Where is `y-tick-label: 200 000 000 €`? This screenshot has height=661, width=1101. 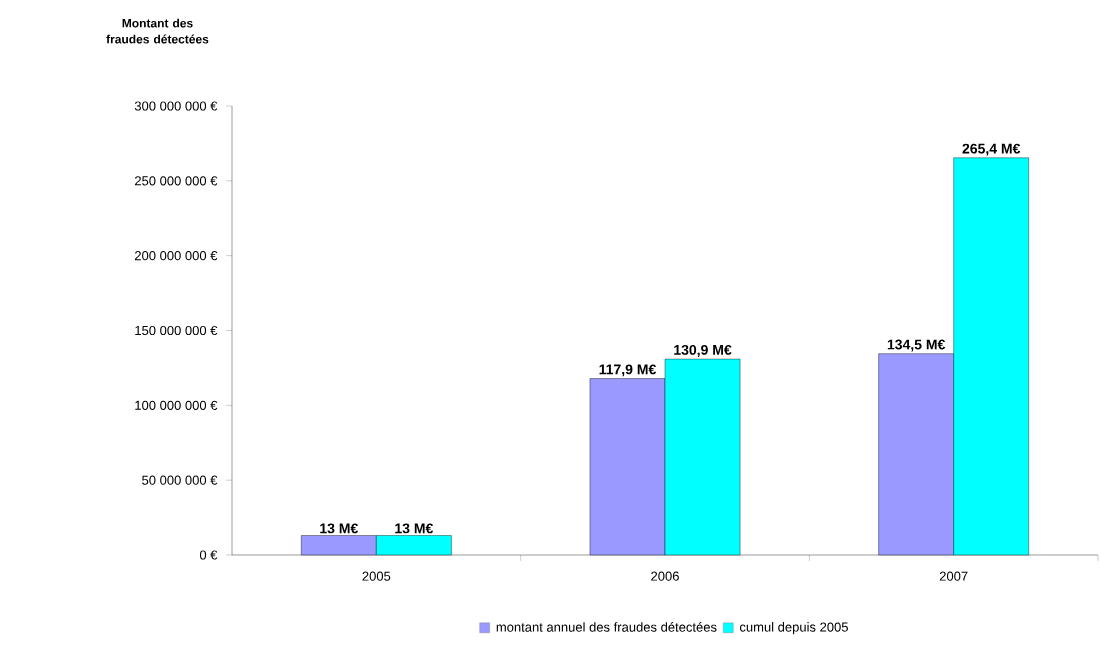 y-tick-label: 200 000 000 € is located at coordinates (176, 256).